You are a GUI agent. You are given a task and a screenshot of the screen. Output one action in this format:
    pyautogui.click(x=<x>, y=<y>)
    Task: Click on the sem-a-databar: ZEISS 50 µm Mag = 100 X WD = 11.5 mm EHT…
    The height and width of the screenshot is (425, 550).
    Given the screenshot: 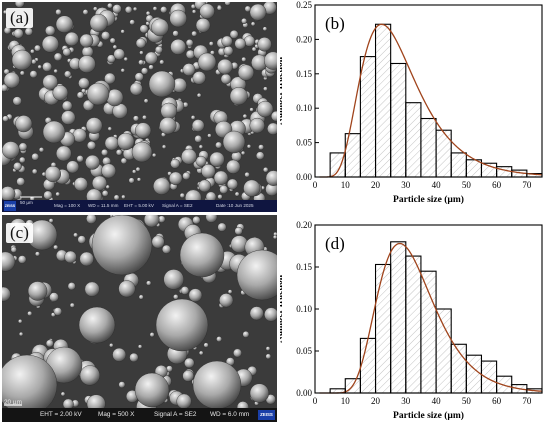 What is the action you would take?
    pyautogui.click(x=139, y=206)
    